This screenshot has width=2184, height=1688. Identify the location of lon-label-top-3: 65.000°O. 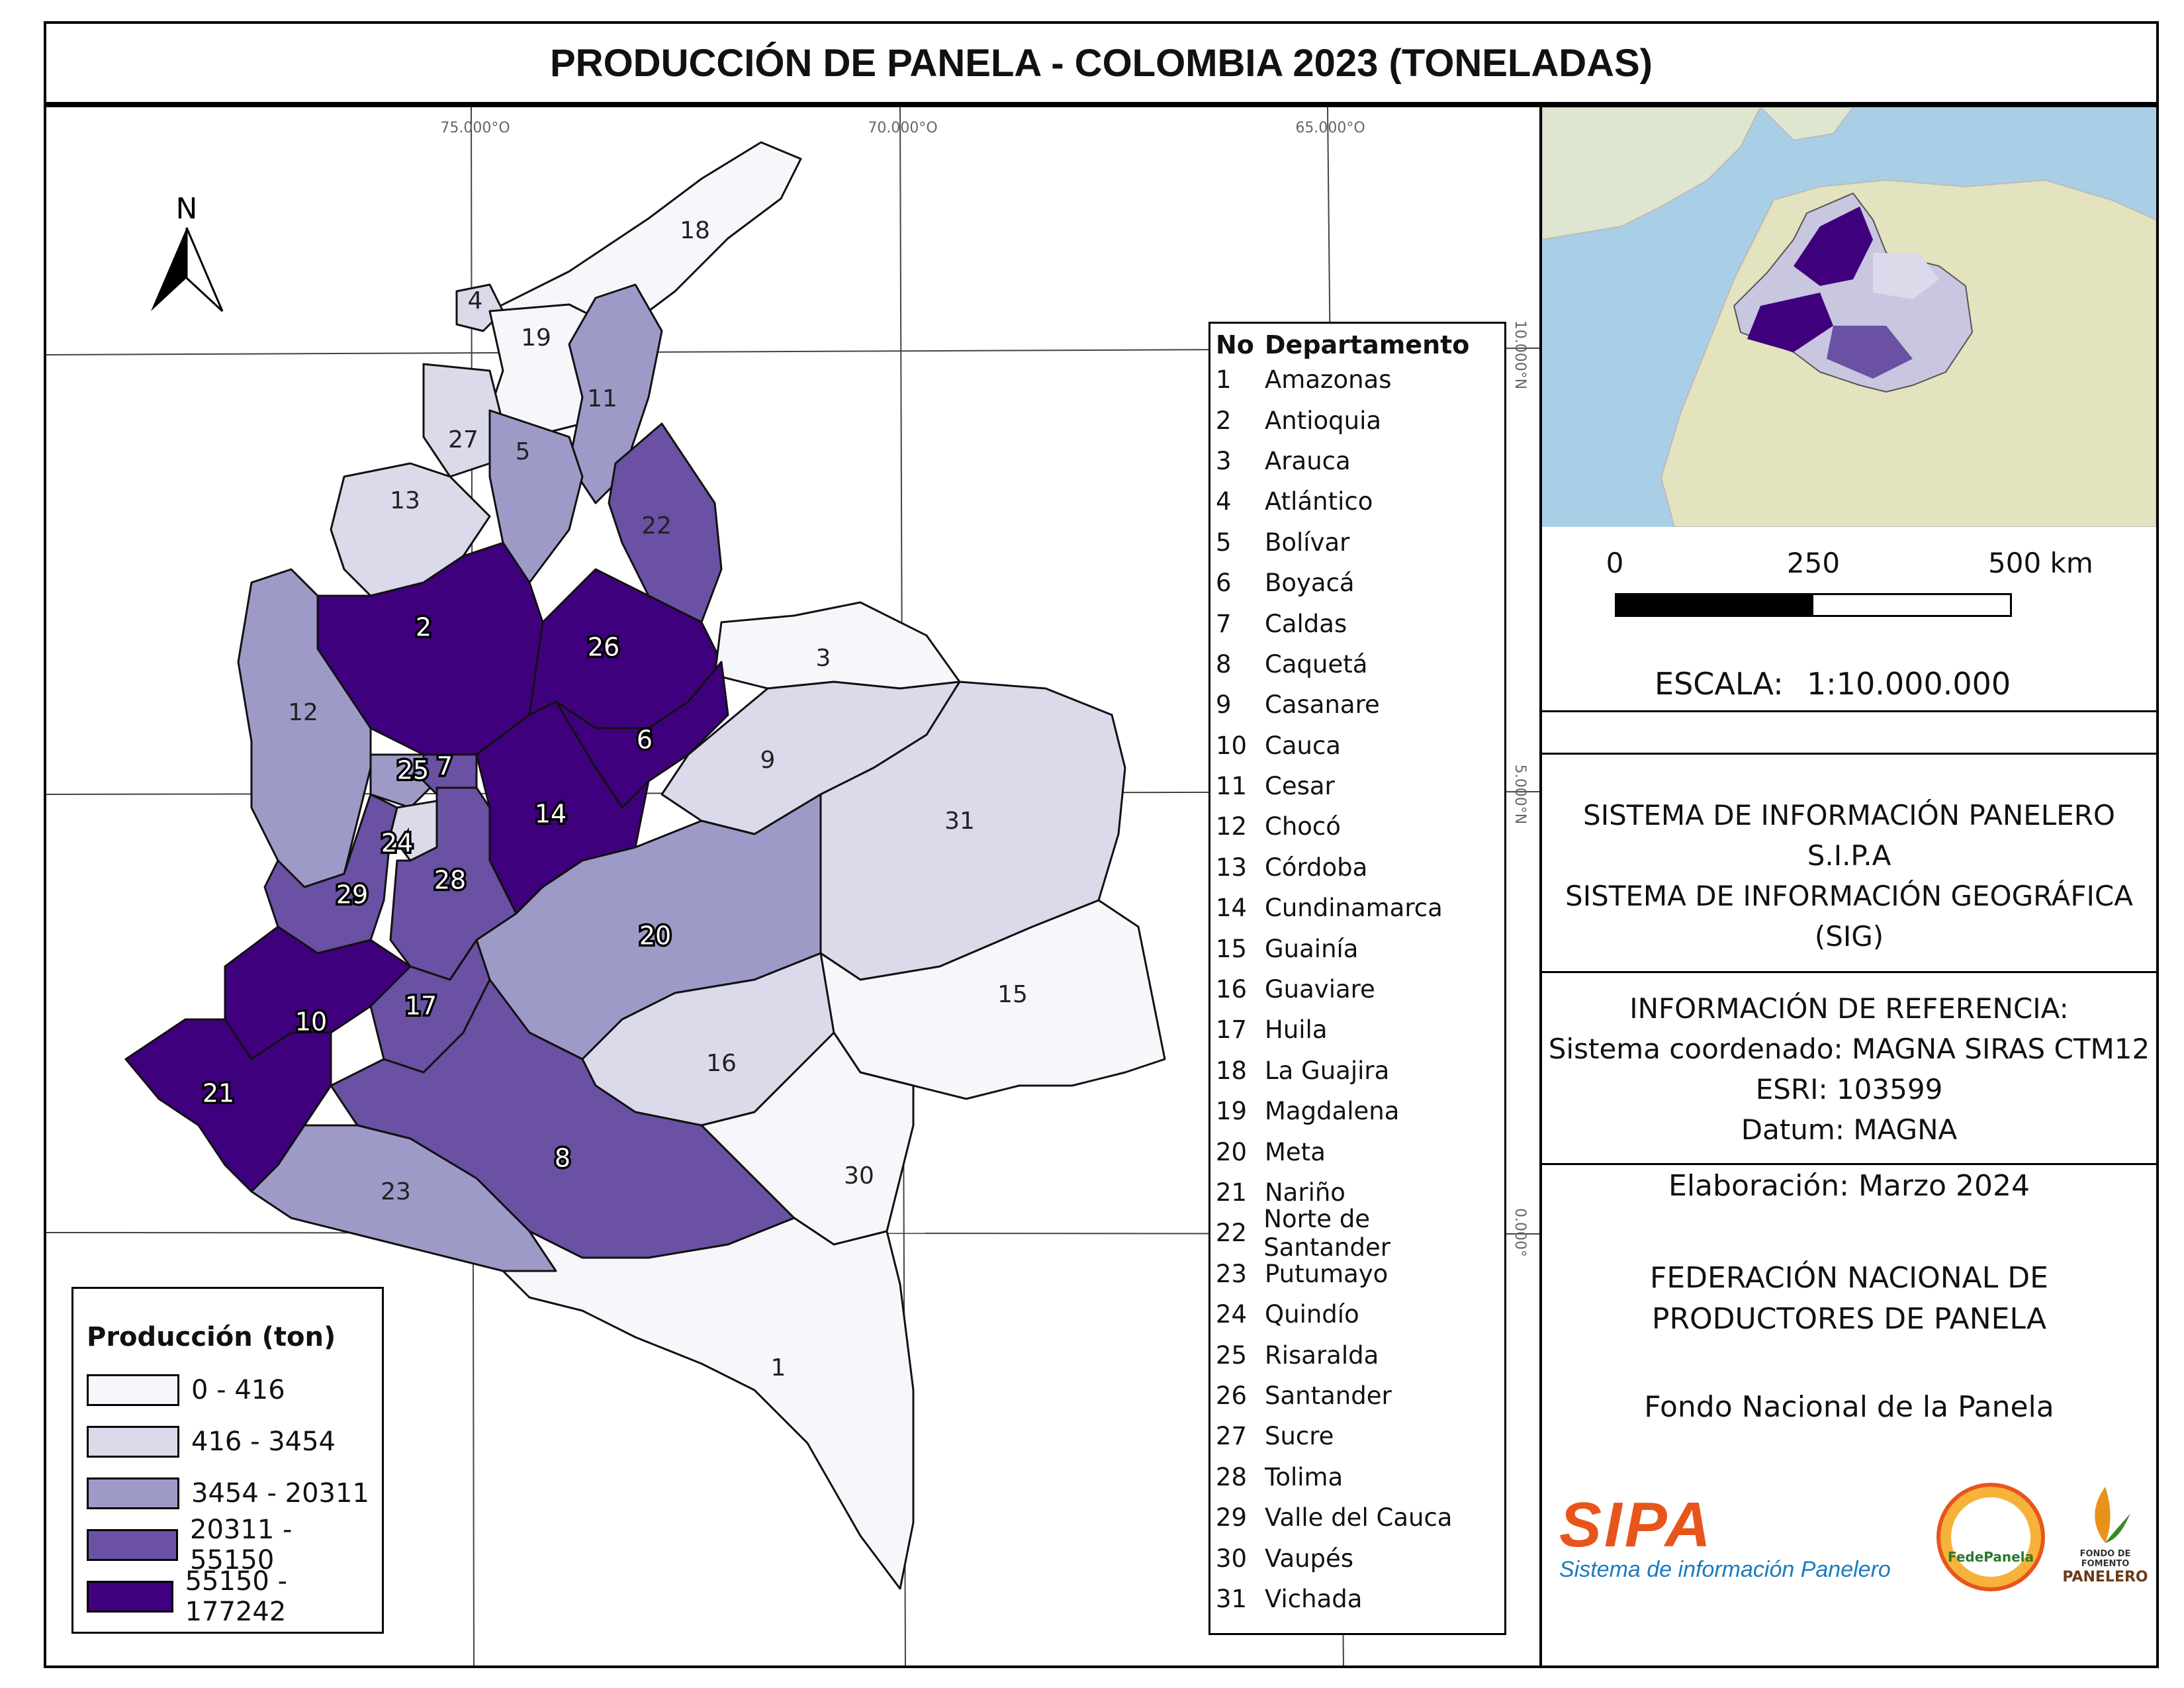
(1330, 128).